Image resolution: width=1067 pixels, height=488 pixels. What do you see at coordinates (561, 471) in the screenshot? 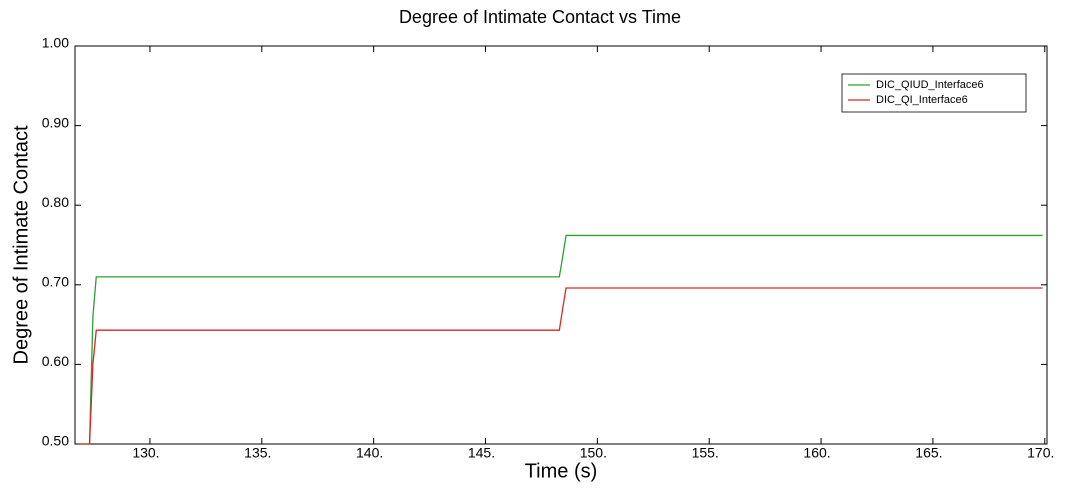
I see `x-axis-label: Time (s)` at bounding box center [561, 471].